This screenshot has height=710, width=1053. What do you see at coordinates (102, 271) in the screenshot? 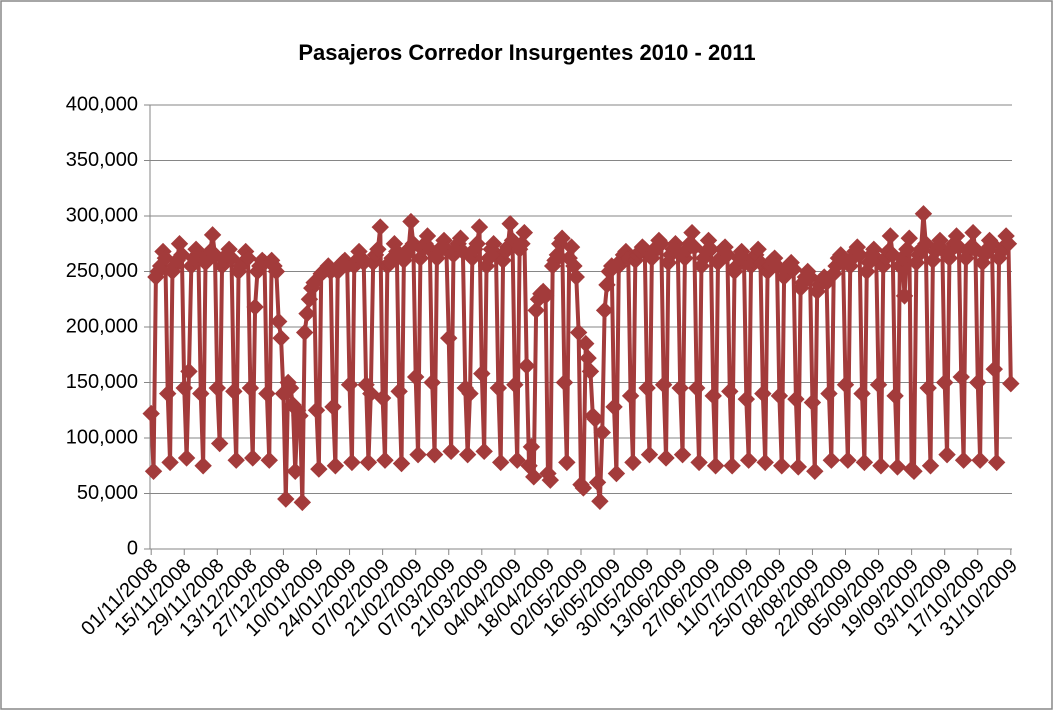
I see `y-tick-label: 250,000` at bounding box center [102, 271].